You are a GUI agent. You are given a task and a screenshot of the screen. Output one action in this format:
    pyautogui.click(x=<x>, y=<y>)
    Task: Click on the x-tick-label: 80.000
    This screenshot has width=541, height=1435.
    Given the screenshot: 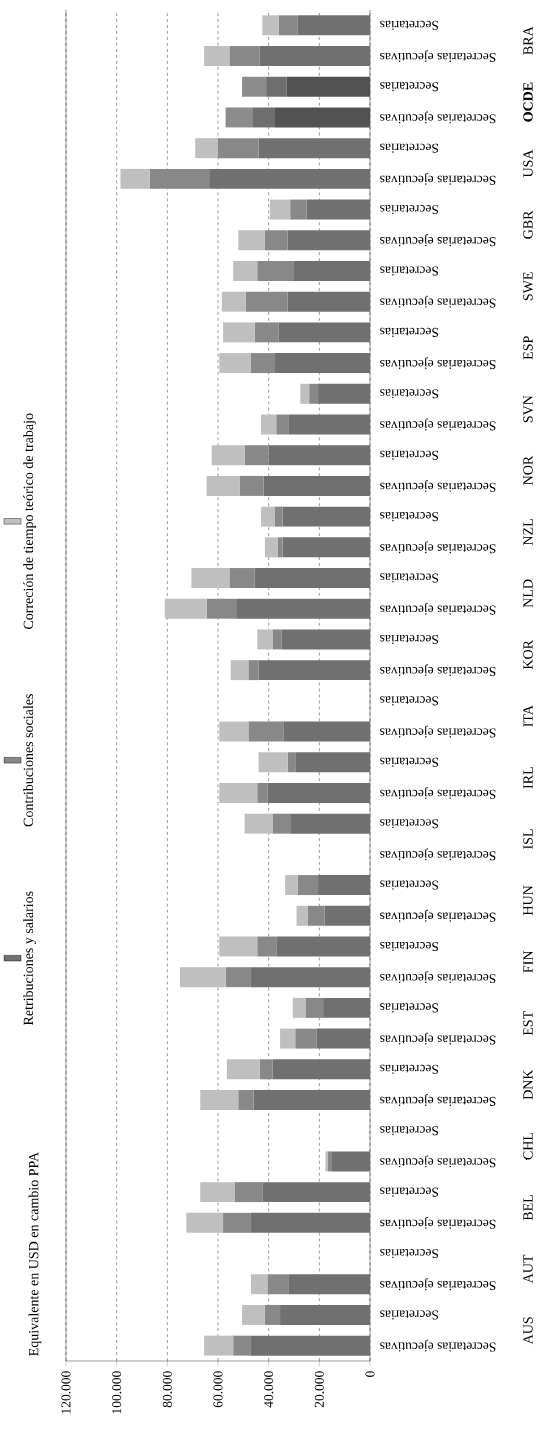 What is the action you would take?
    pyautogui.click(x=167, y=1389)
    